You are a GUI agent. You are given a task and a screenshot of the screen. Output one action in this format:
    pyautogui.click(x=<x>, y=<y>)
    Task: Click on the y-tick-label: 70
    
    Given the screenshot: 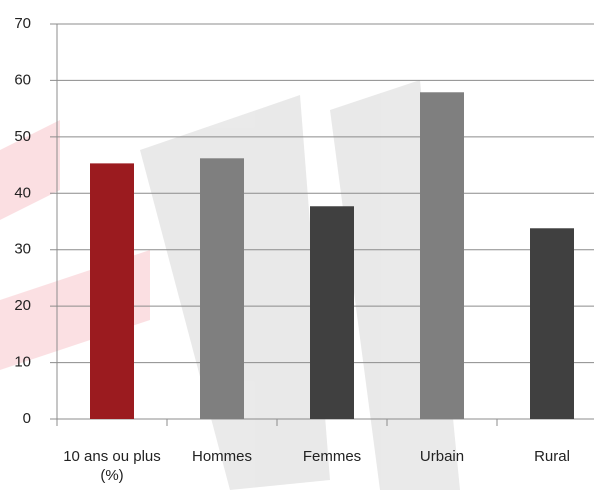 What is the action you would take?
    pyautogui.click(x=22, y=23)
    